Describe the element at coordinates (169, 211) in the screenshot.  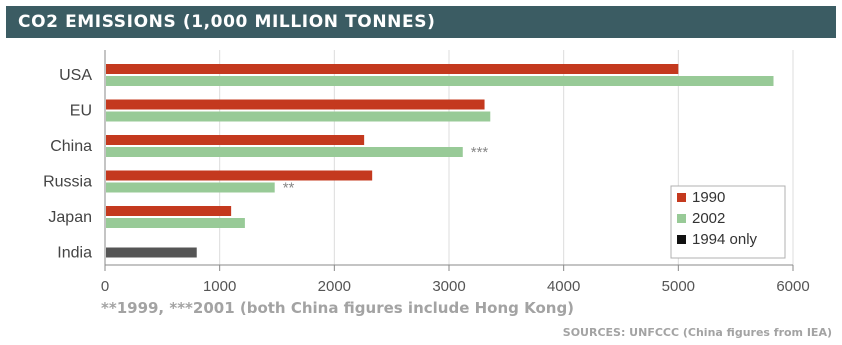
I see `bar-japan-1990` at that location.